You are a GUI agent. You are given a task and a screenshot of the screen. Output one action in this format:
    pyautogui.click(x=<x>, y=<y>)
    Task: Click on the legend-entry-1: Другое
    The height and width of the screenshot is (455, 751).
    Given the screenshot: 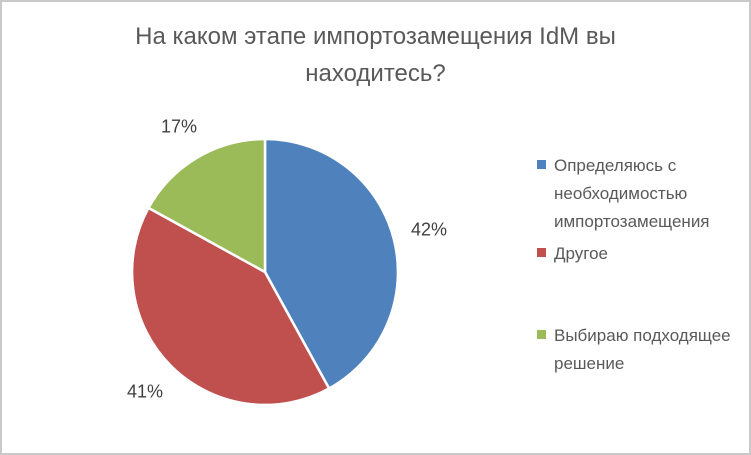 What is the action you would take?
    pyautogui.click(x=639, y=254)
    